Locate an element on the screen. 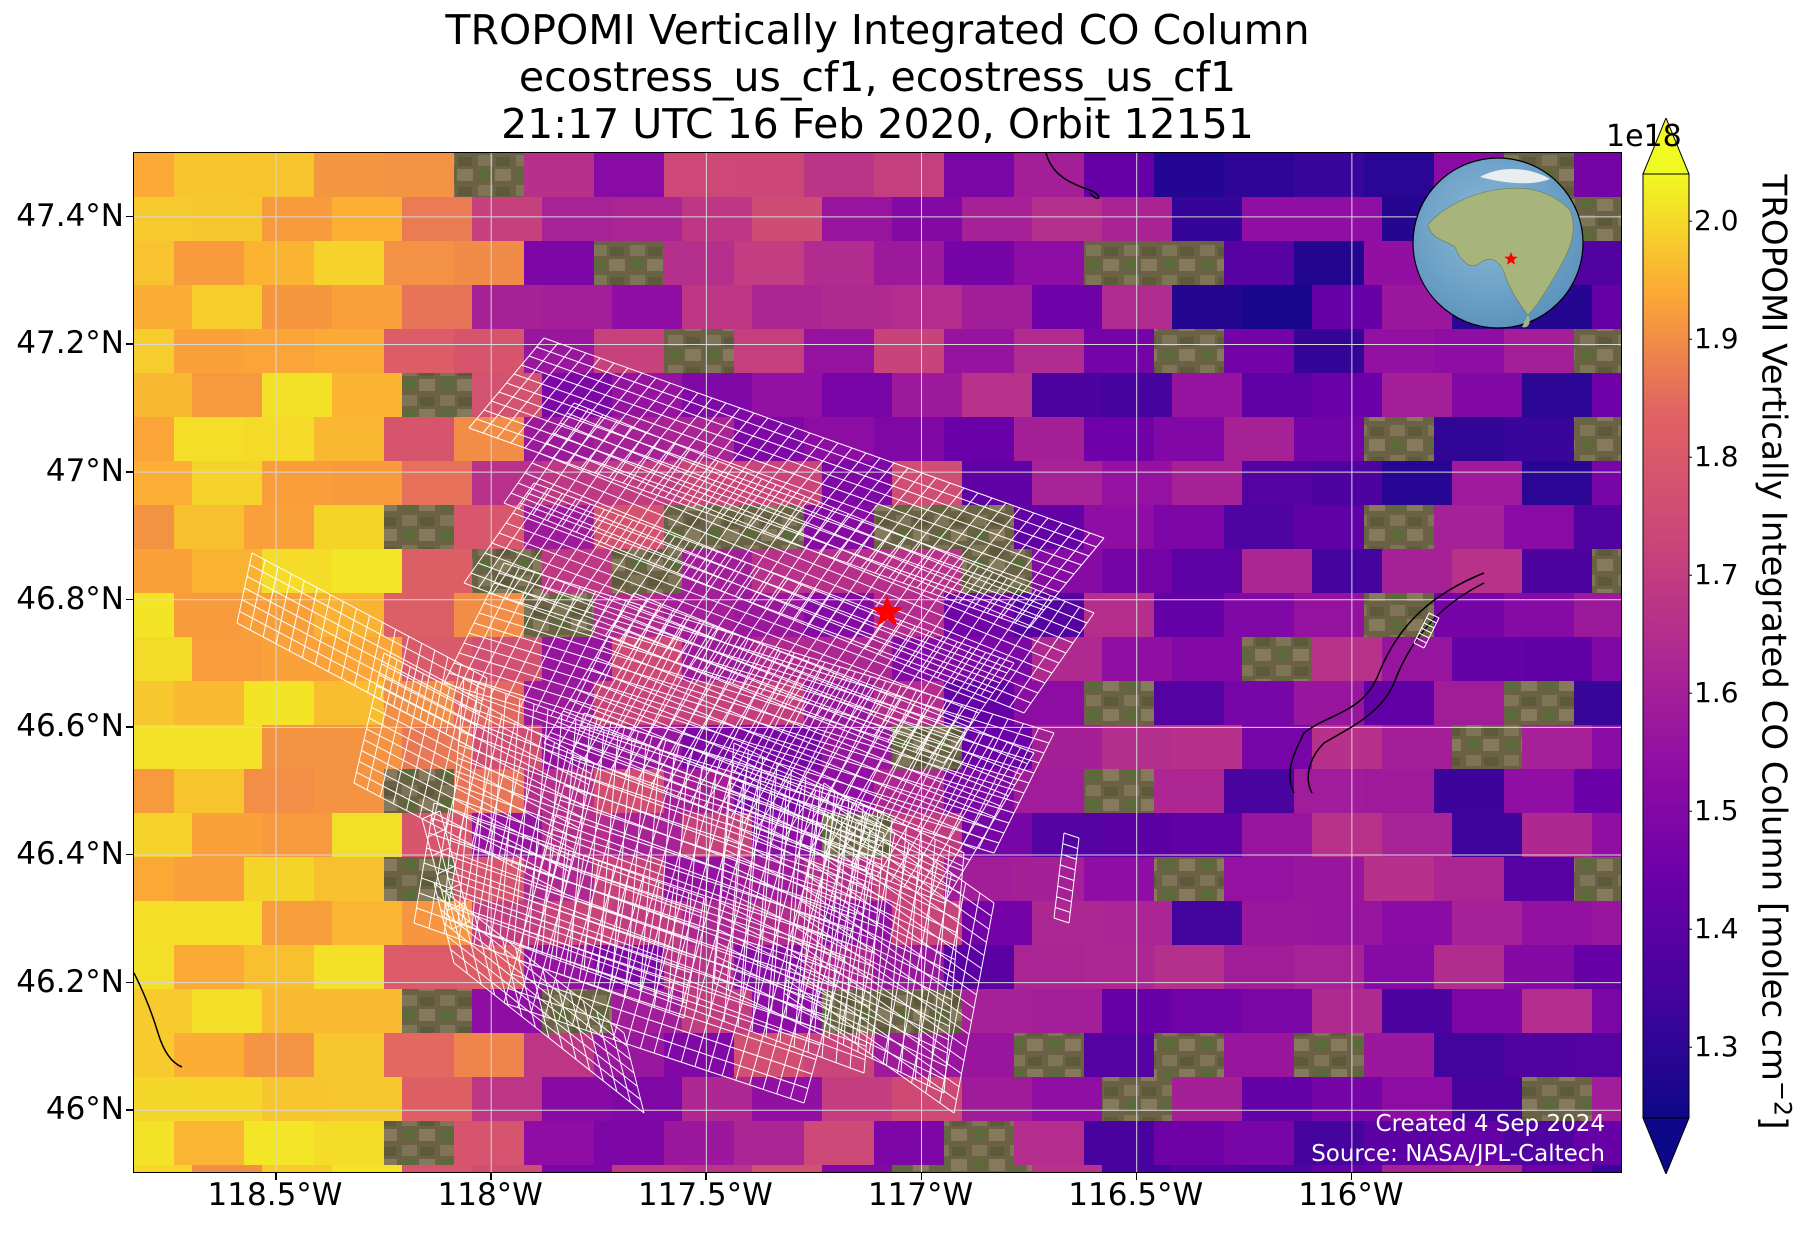  y-tick-label: 47.2°N is located at coordinates (70, 343).